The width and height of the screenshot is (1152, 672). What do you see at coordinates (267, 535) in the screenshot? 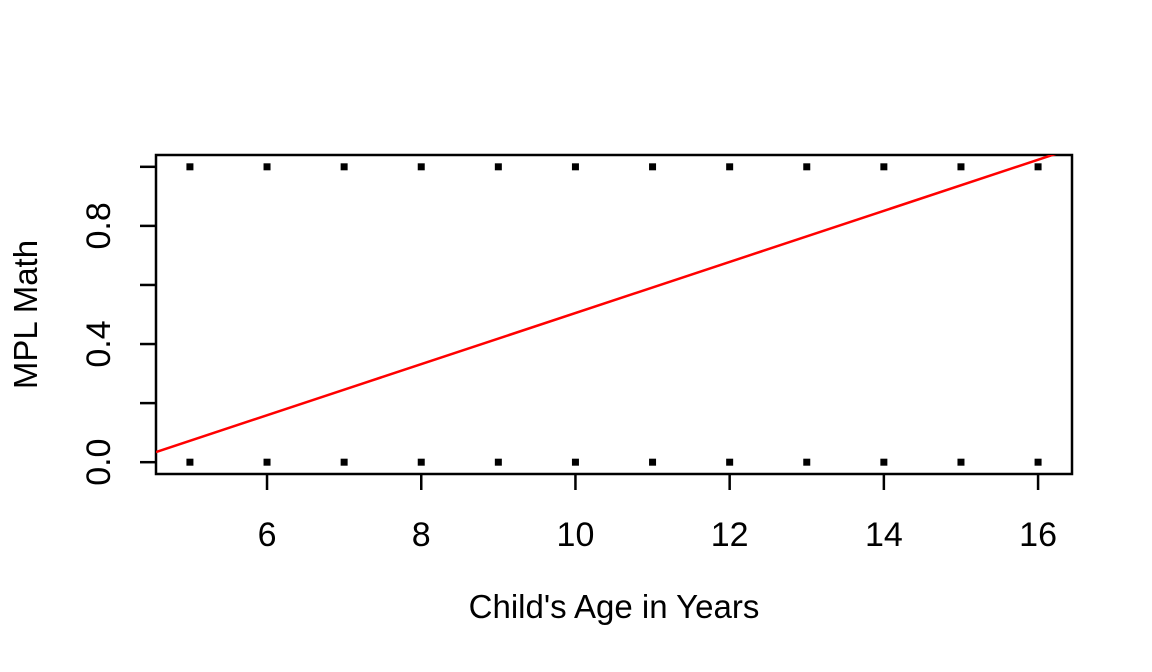
I see `x-tick-label: 6` at bounding box center [267, 535].